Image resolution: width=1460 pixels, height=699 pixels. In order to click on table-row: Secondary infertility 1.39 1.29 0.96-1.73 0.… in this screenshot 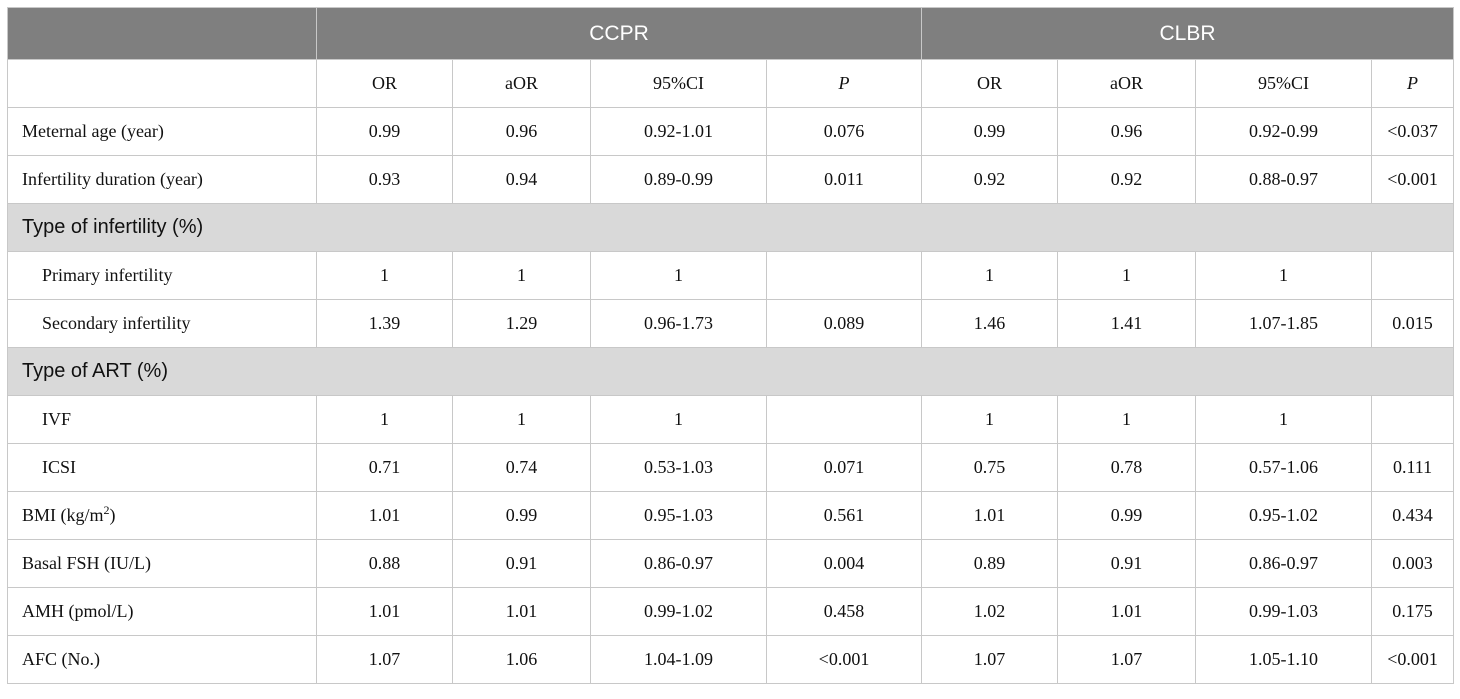, I will do `click(731, 323)`.